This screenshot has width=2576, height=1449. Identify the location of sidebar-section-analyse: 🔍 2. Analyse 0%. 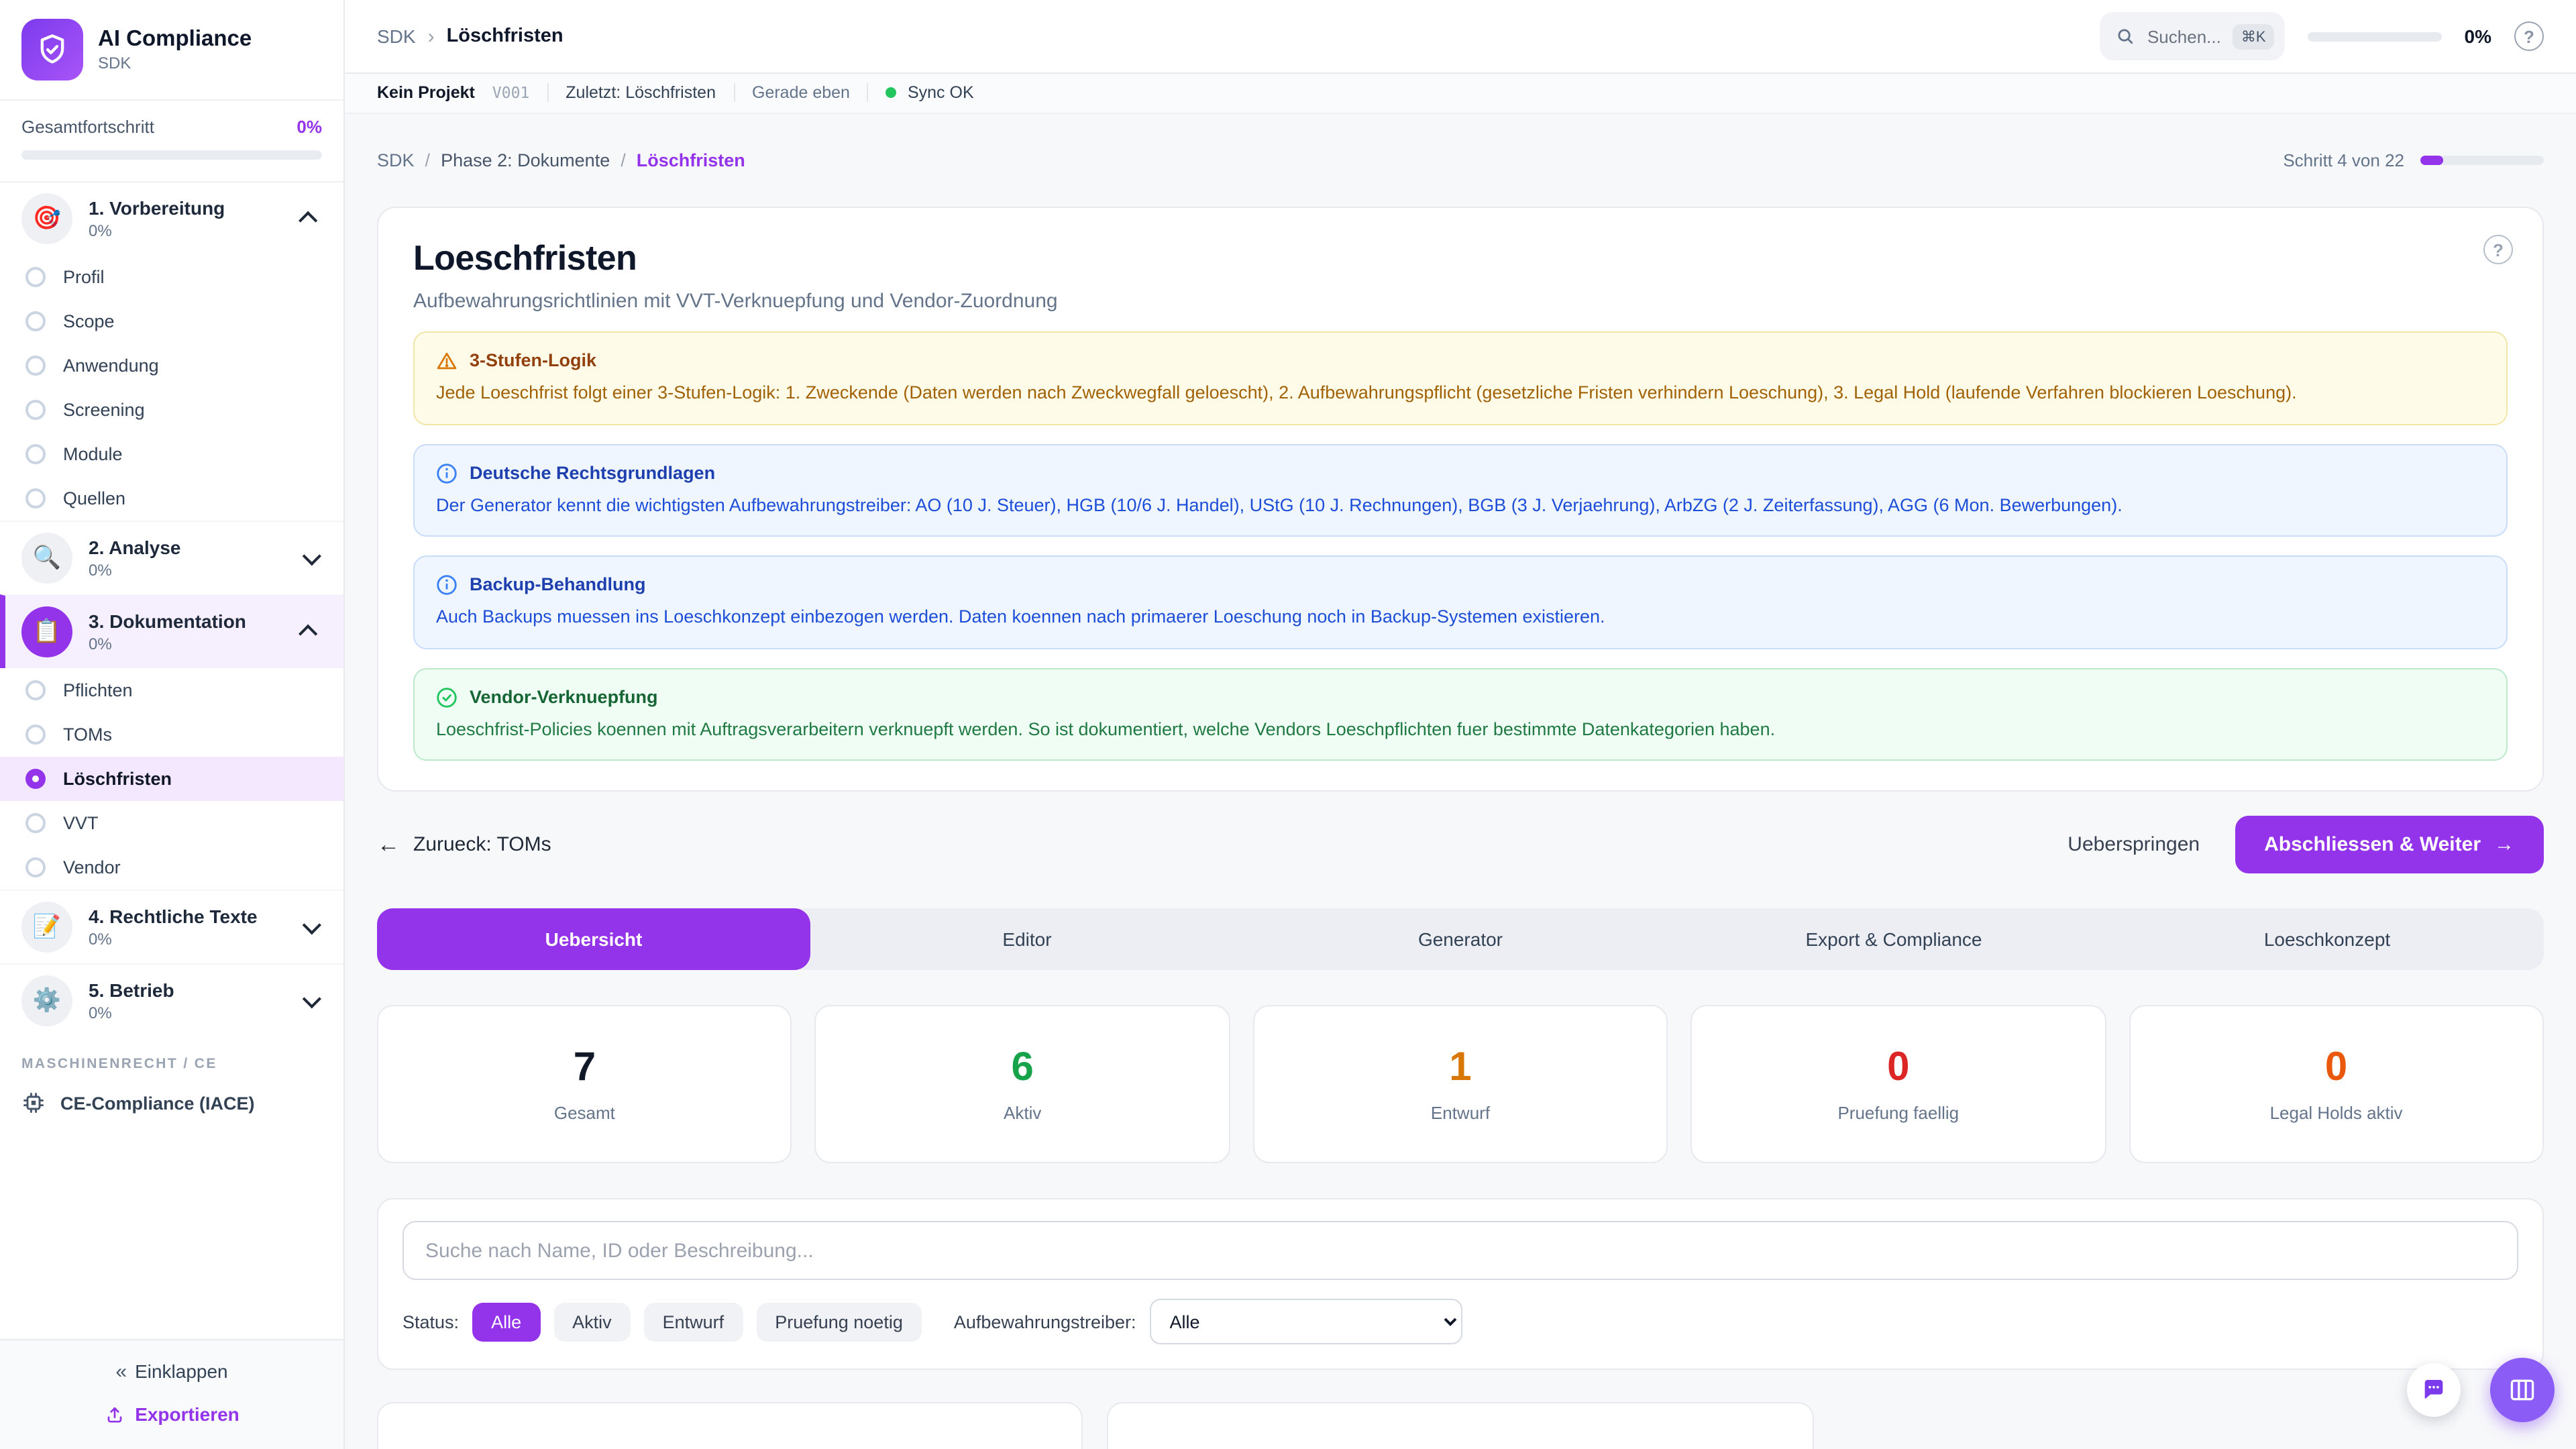
(171, 557).